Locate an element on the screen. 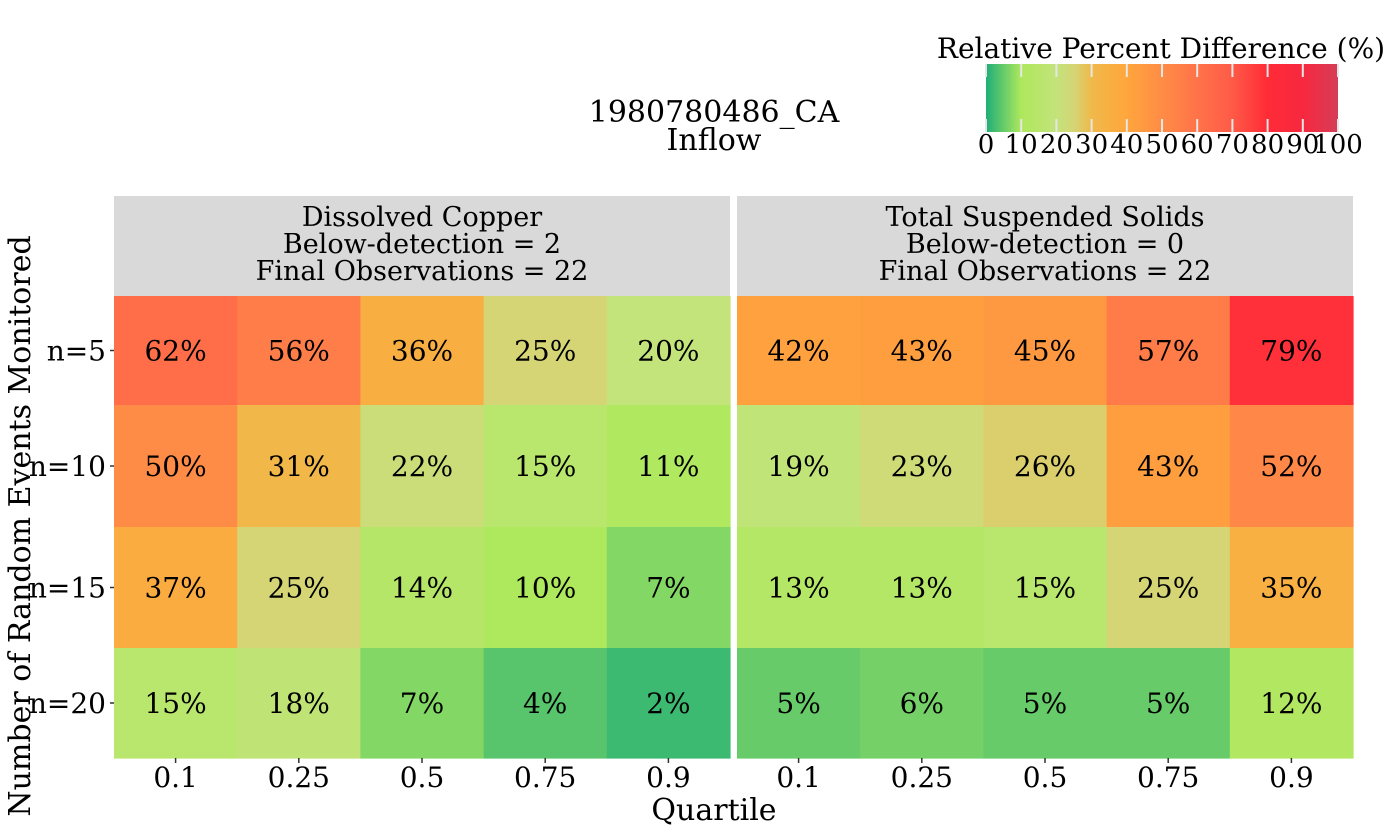 The height and width of the screenshot is (836, 1388). cell-value-label: 50% is located at coordinates (175, 466).